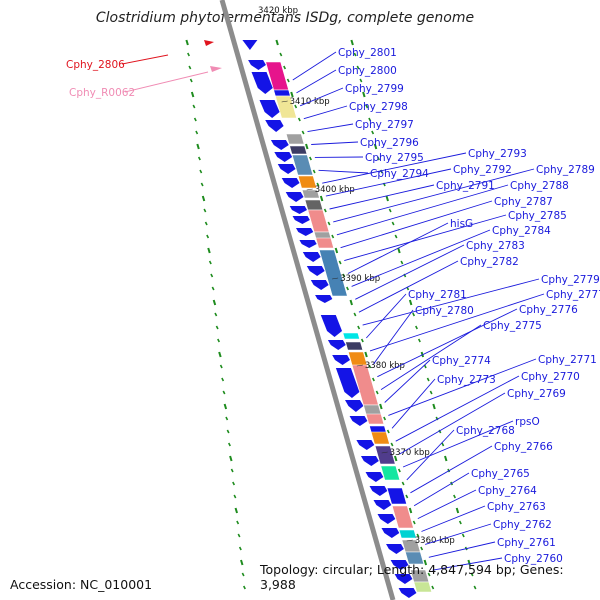 The image size is (600, 600). Describe the element at coordinates (335, 190) in the screenshot. I see `scale-label: 3400 kbp` at that location.